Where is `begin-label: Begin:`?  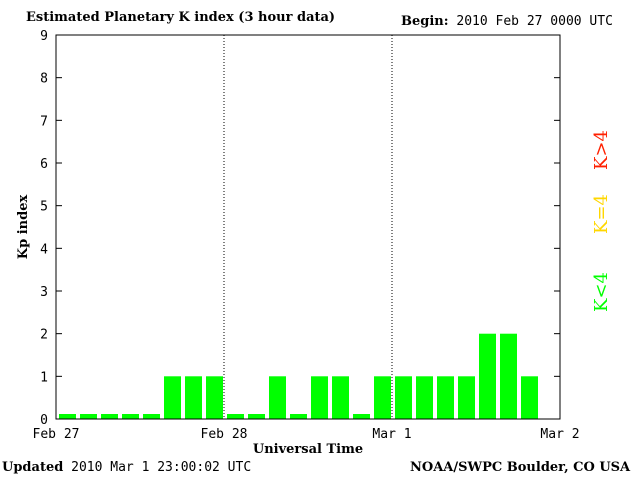
begin-label: Begin: is located at coordinates (425, 21).